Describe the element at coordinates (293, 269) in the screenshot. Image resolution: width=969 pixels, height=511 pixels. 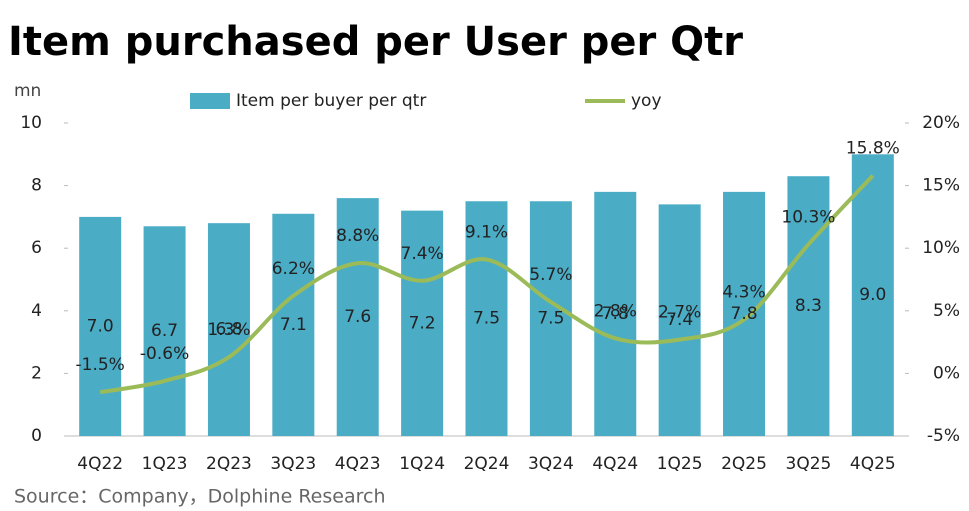
I see `value-label: 6.2%` at that location.